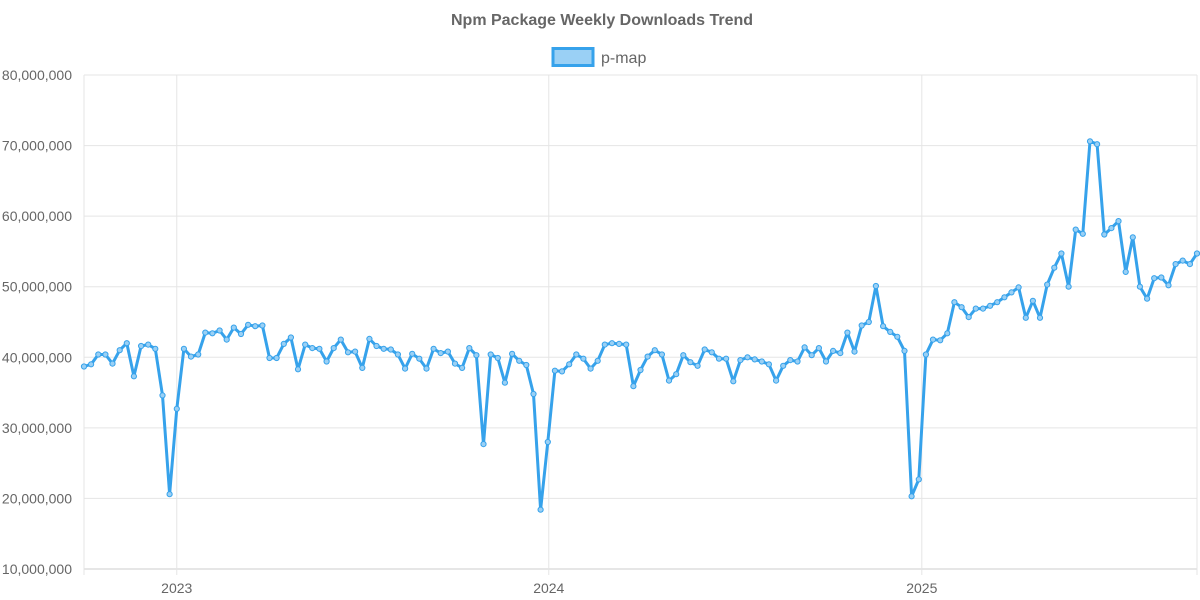 This screenshot has height=600, width=1200. What do you see at coordinates (598, 57) in the screenshot?
I see `legend: p-map` at bounding box center [598, 57].